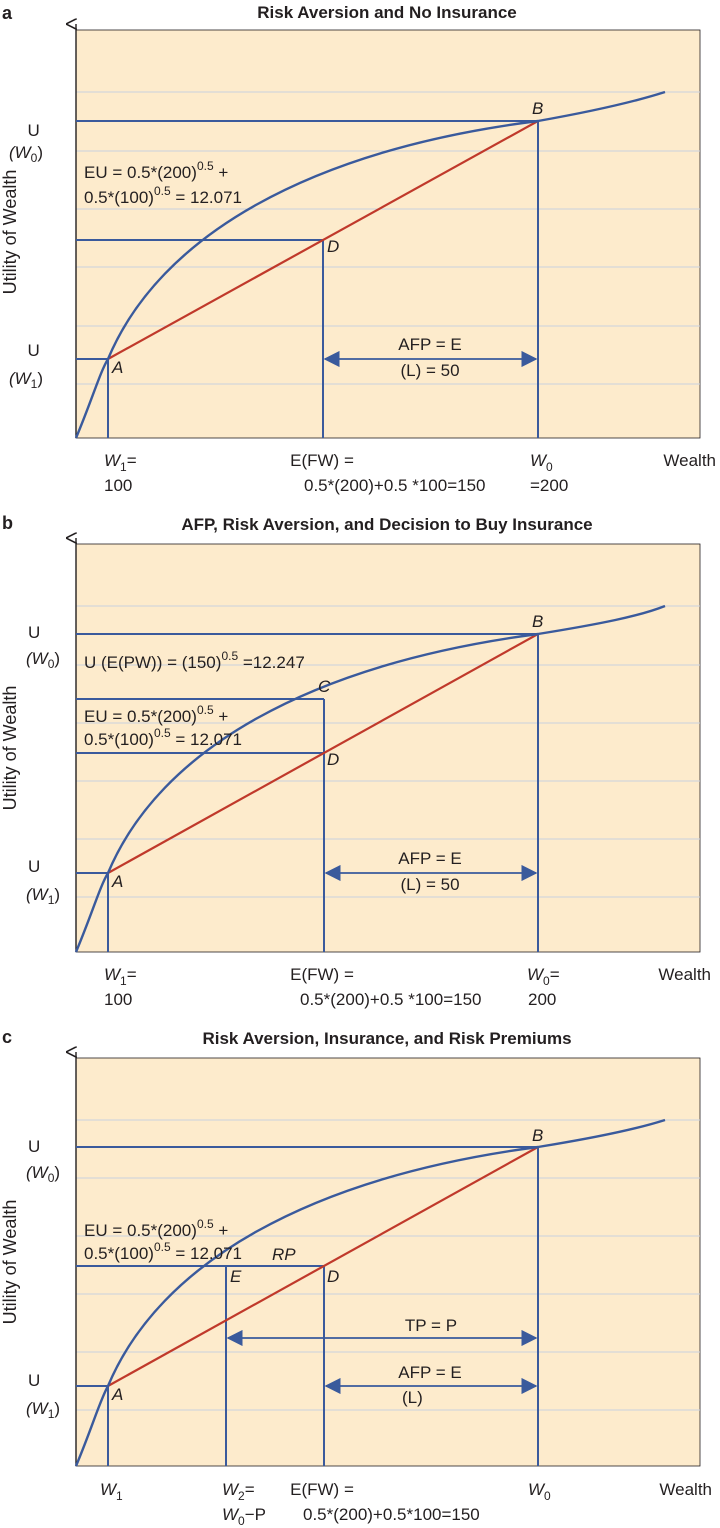 Image resolution: width=720 pixels, height=1528 pixels. I want to click on x-w2-label-line2: W0−P, so click(244, 1516).